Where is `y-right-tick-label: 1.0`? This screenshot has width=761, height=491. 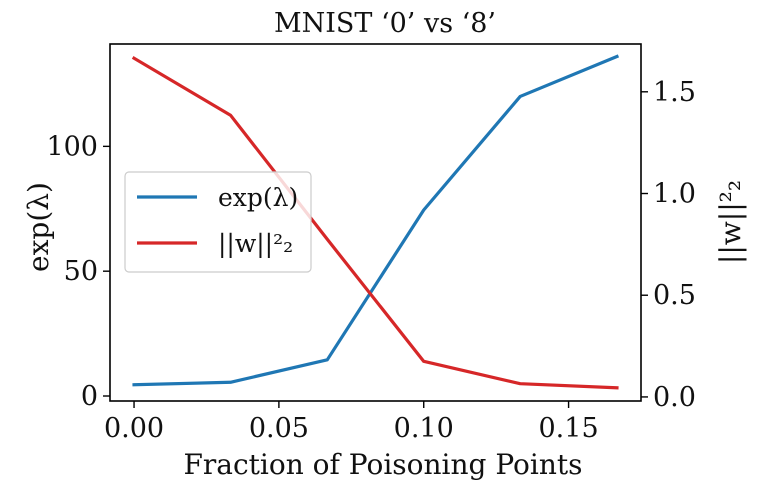 y-right-tick-label: 1.0 is located at coordinates (674, 194).